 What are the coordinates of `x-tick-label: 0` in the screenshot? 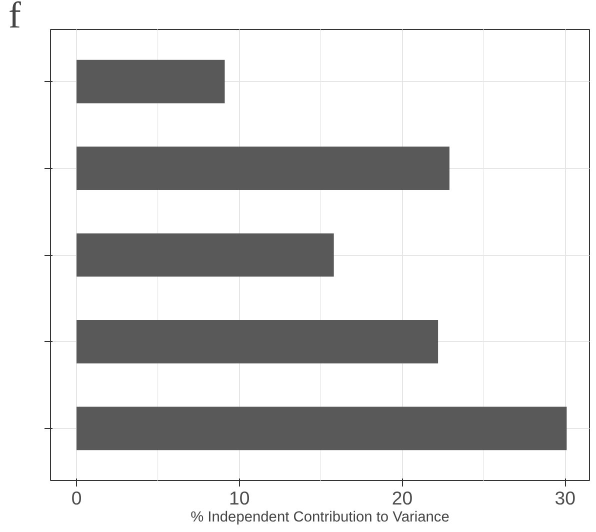 It's located at (76, 498).